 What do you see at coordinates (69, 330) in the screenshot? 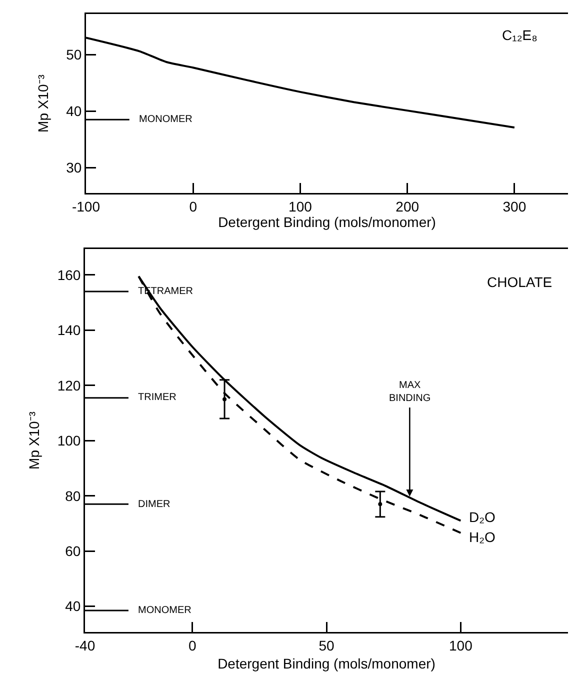
I see `y-tick-label: 140` at bounding box center [69, 330].